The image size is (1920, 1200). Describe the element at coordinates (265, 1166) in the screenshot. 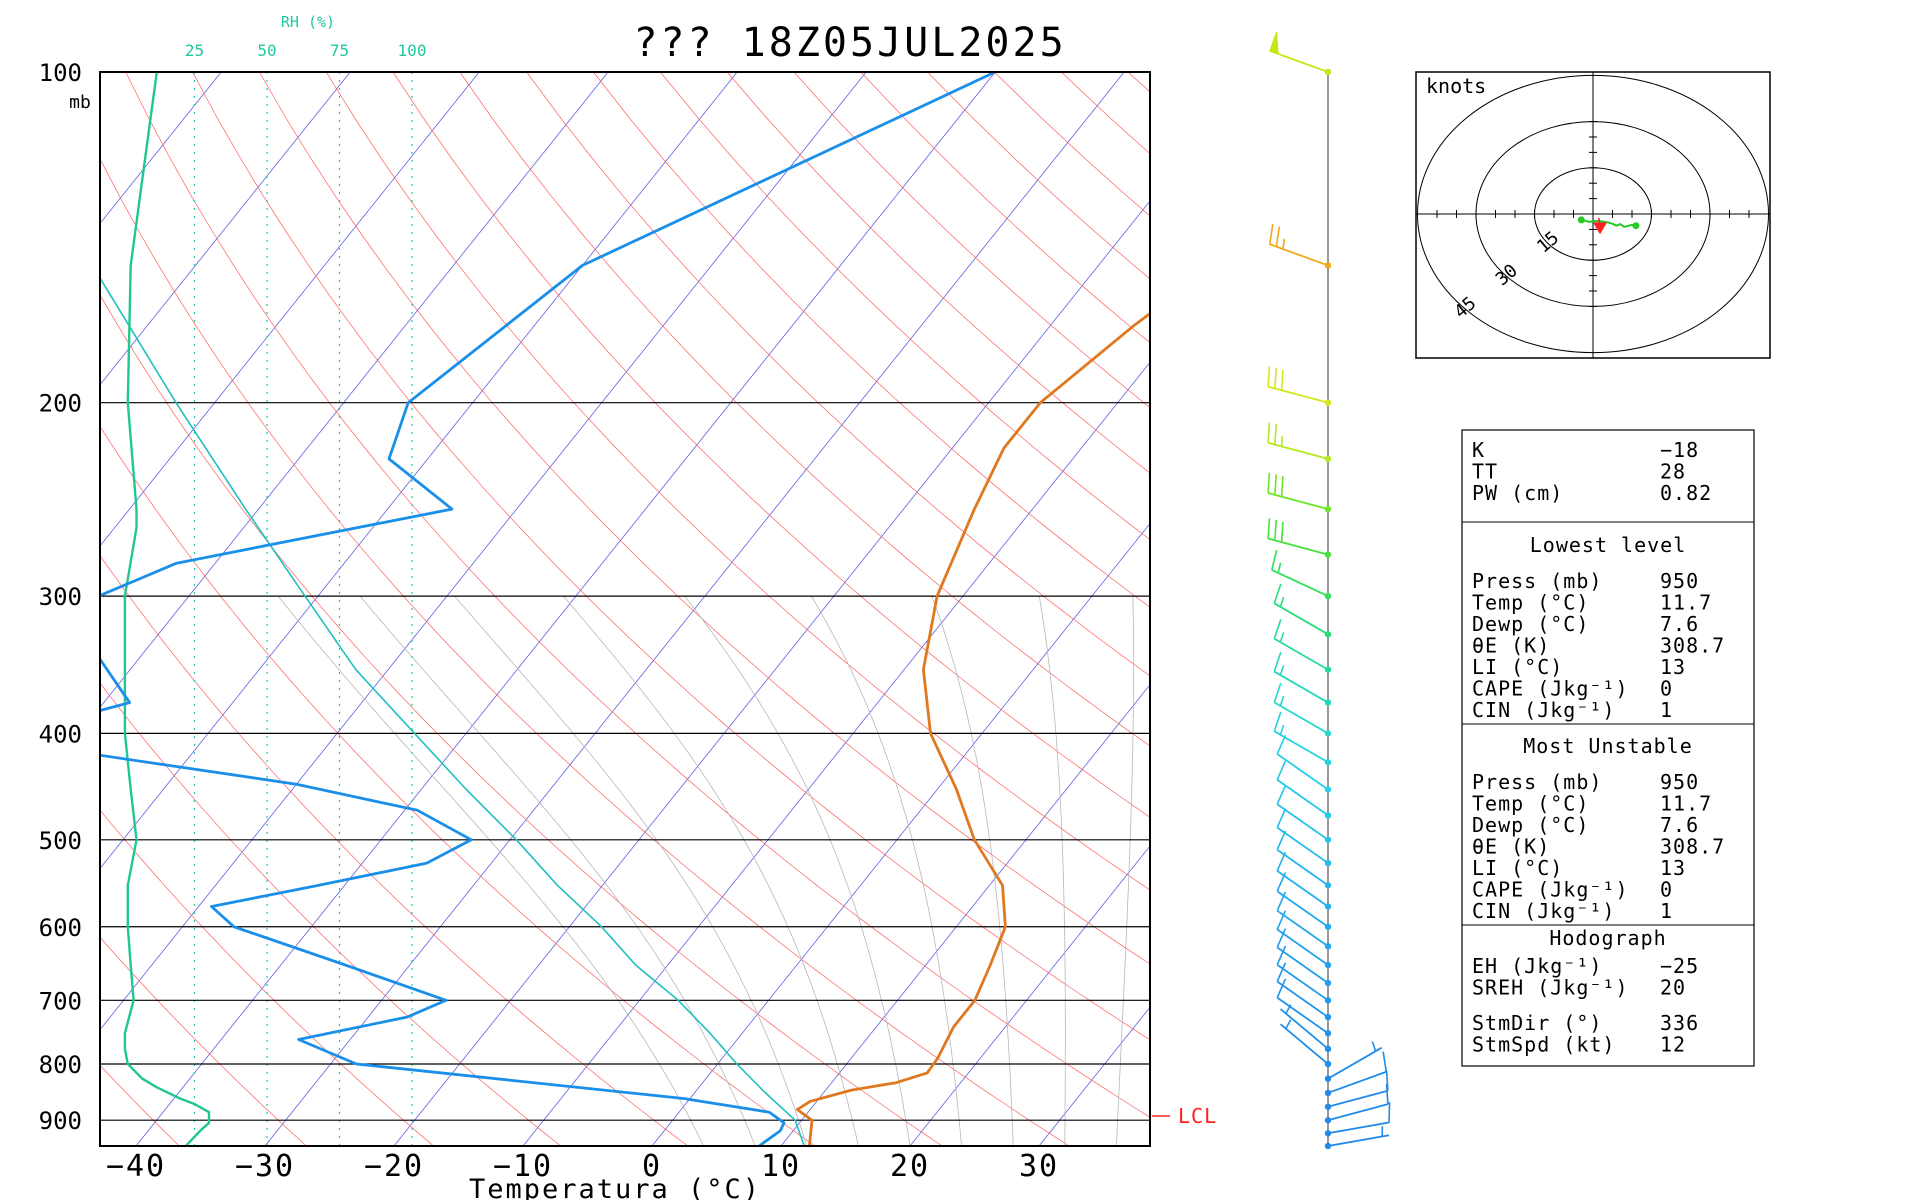

I see `temperature-tick-label: −30` at that location.